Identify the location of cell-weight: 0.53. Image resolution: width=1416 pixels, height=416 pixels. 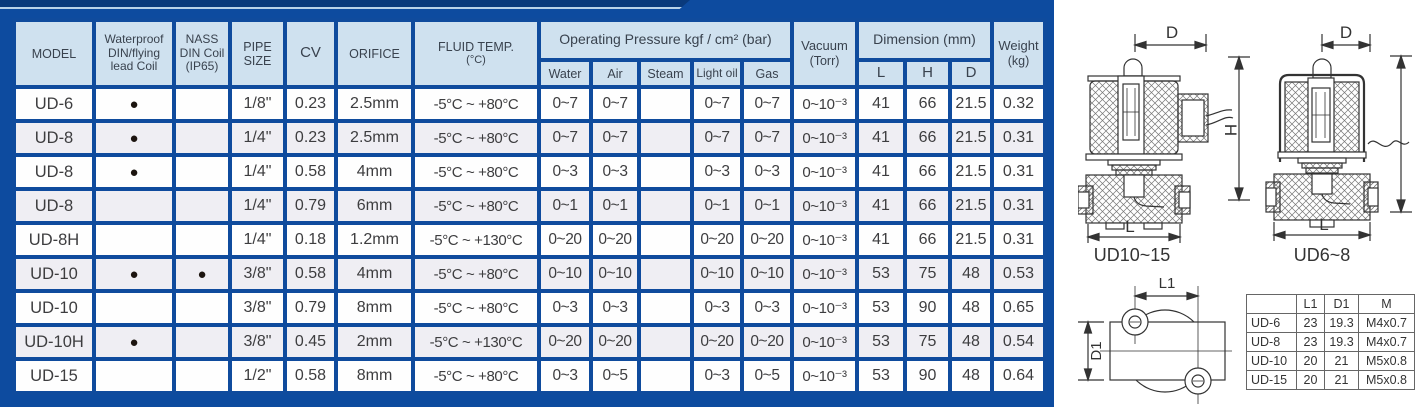
(1018, 274).